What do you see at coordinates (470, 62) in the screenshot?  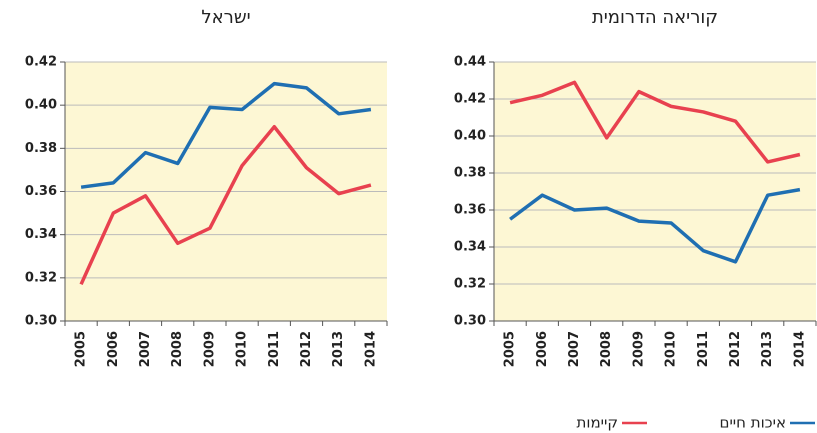 I see `y-tick-label: 0.44` at bounding box center [470, 62].